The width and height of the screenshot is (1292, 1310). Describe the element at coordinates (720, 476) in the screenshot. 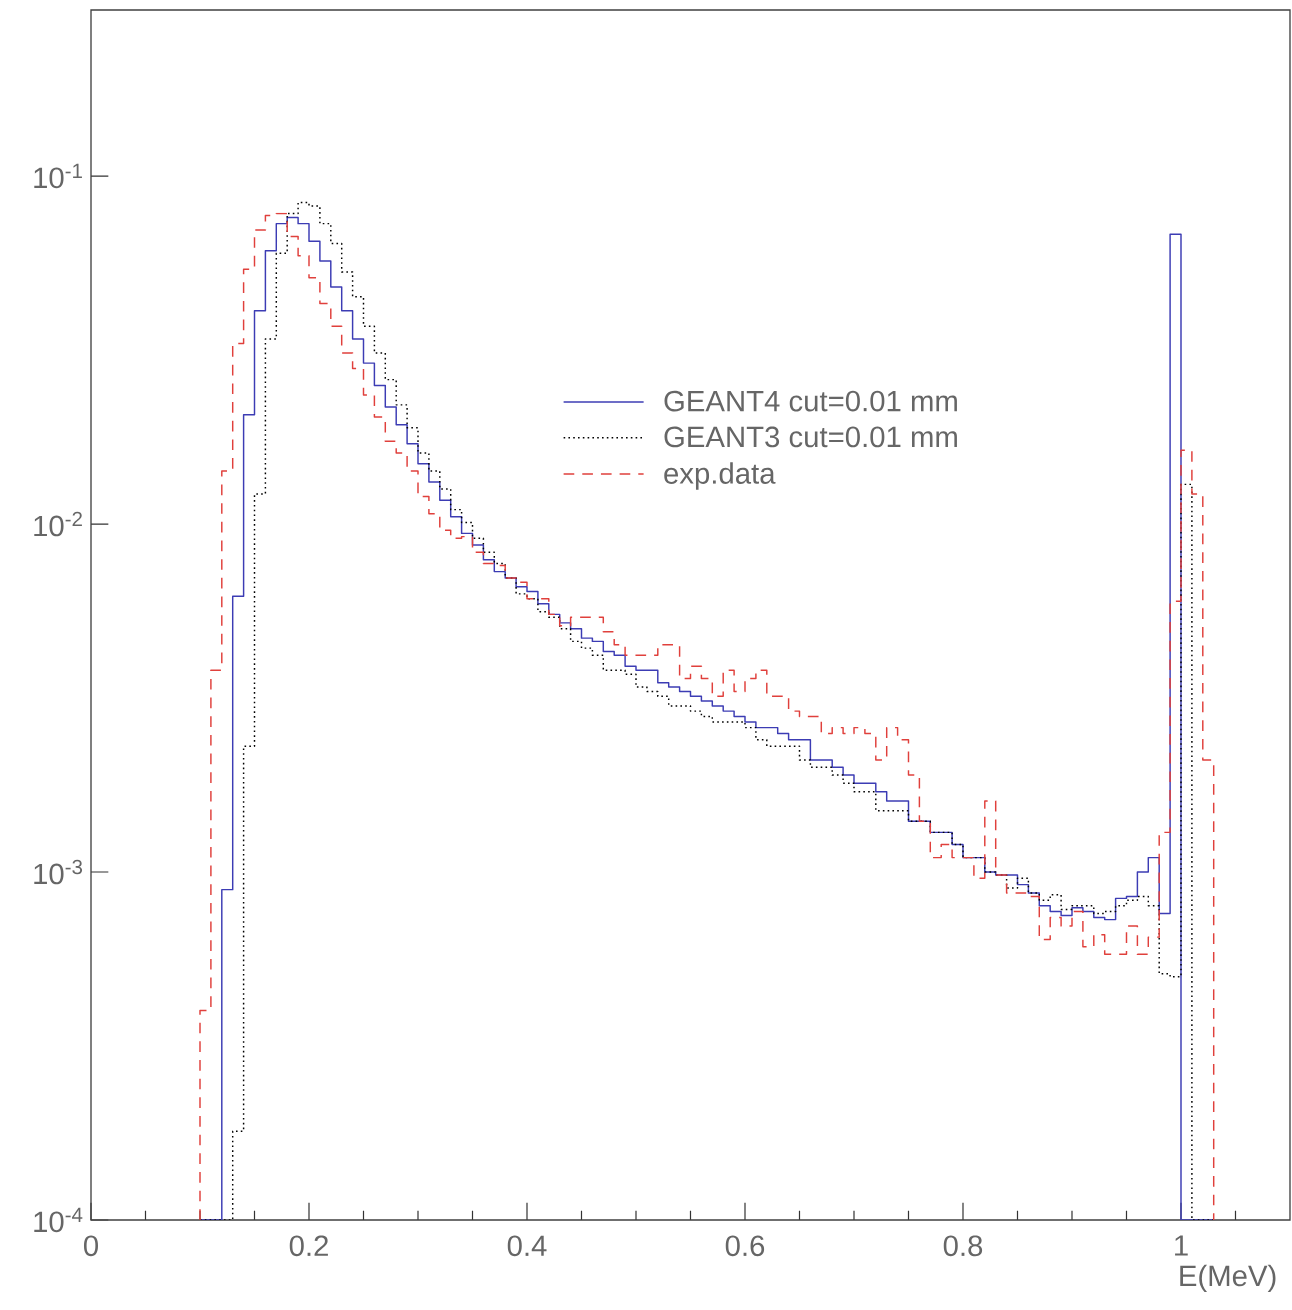

I see `legend-label: exp.data` at that location.